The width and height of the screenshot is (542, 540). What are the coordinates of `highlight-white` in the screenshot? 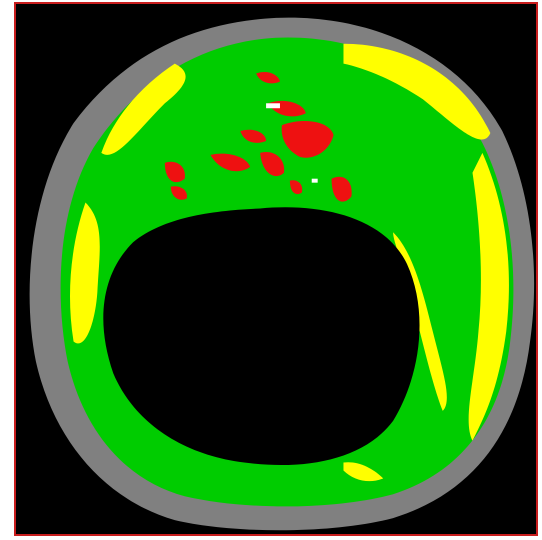 It's located at (292, 143).